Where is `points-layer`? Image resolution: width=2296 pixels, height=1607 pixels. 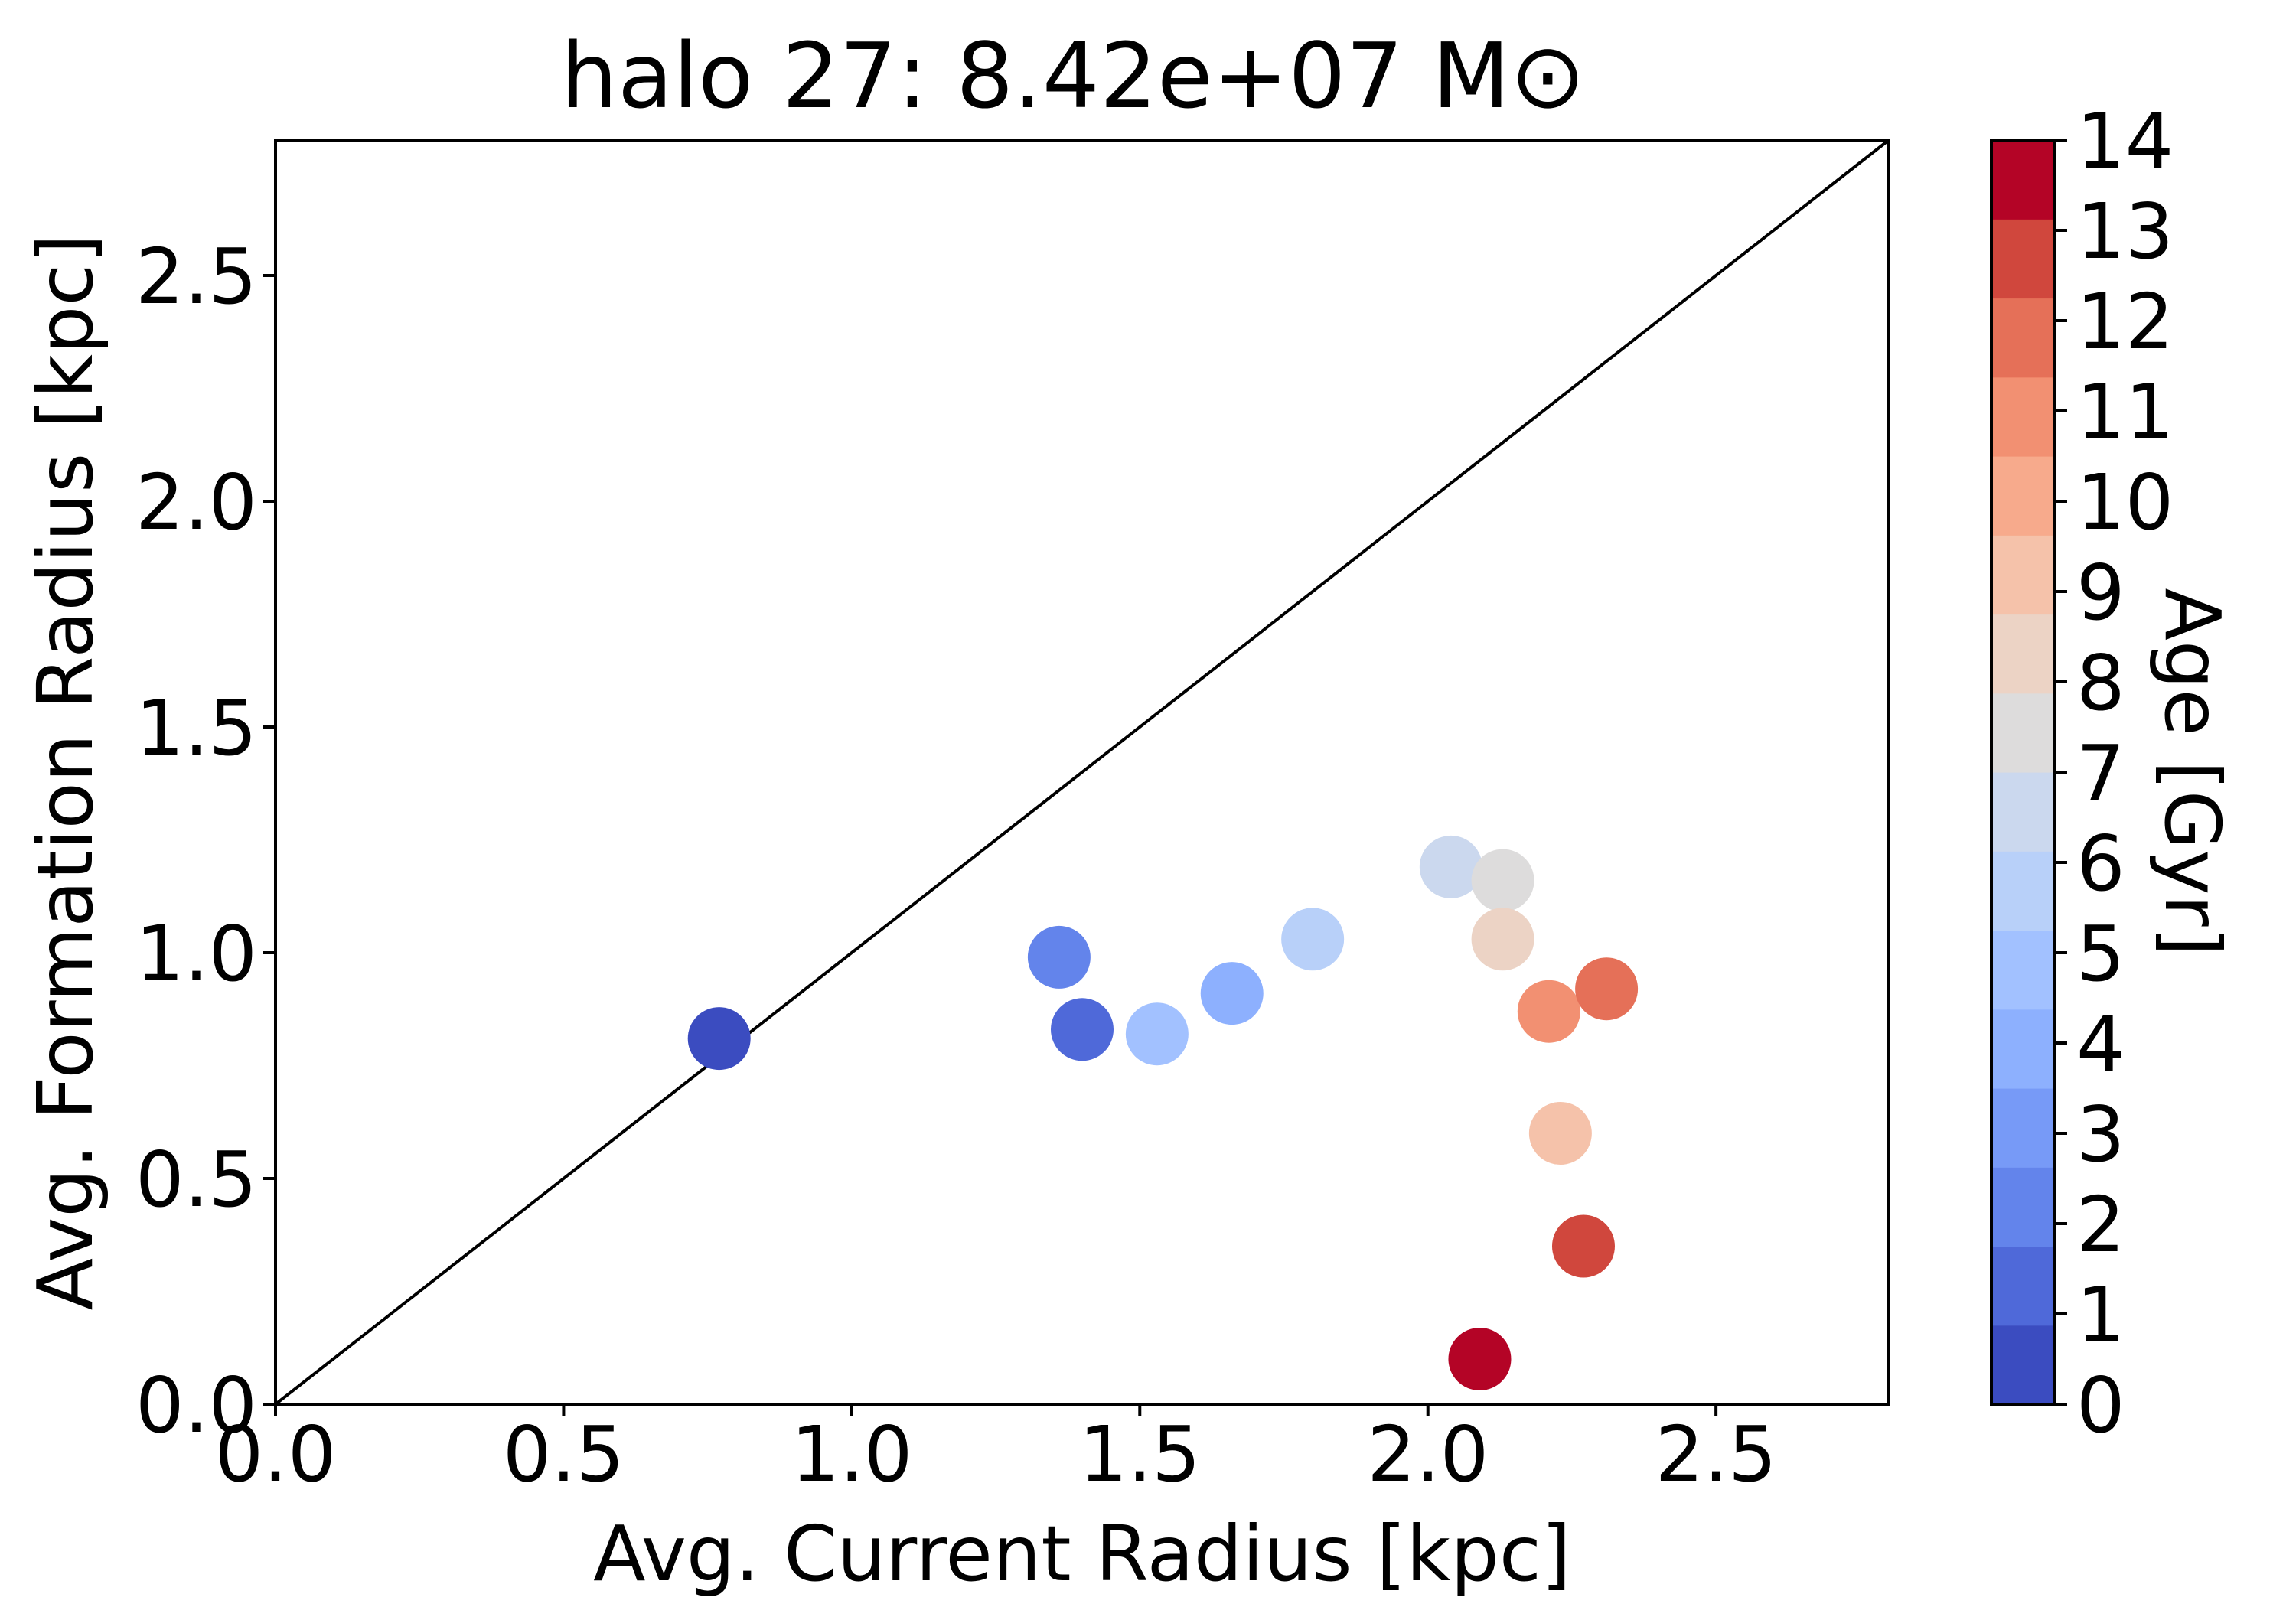 points-layer is located at coordinates (1163, 1112).